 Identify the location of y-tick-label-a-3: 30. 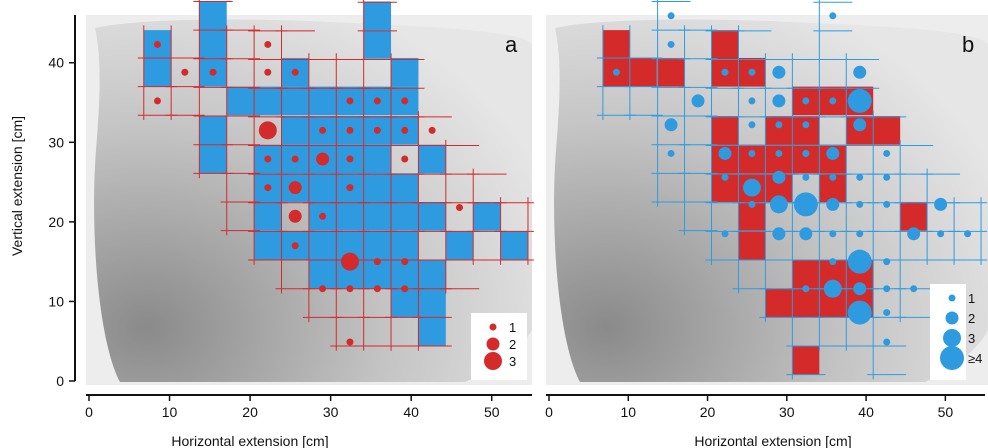
(56, 142).